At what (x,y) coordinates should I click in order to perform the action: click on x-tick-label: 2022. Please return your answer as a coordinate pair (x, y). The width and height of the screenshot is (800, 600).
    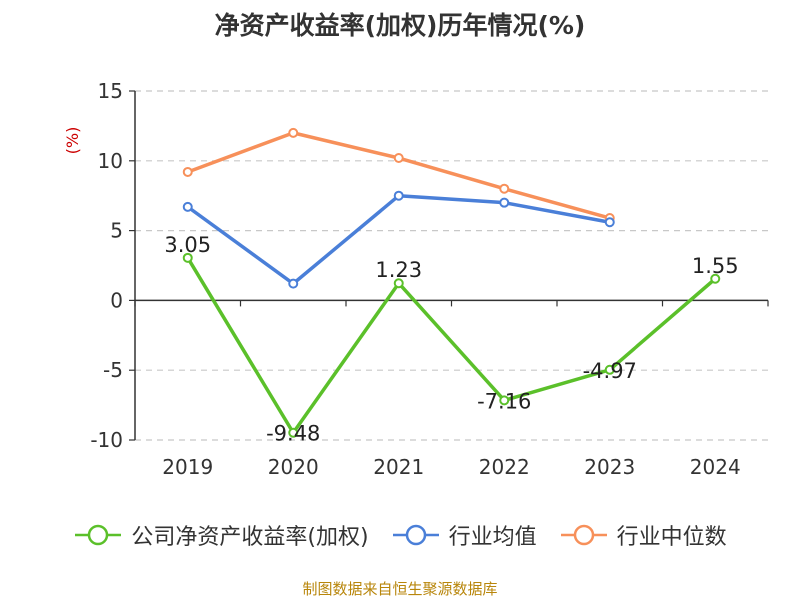
    Looking at the image, I should click on (504, 467).